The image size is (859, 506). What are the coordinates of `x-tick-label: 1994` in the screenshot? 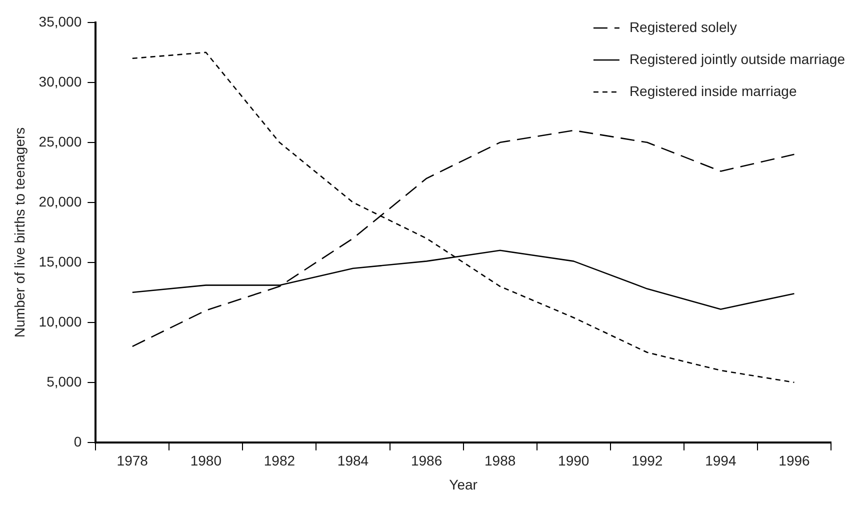 It's located at (720, 460).